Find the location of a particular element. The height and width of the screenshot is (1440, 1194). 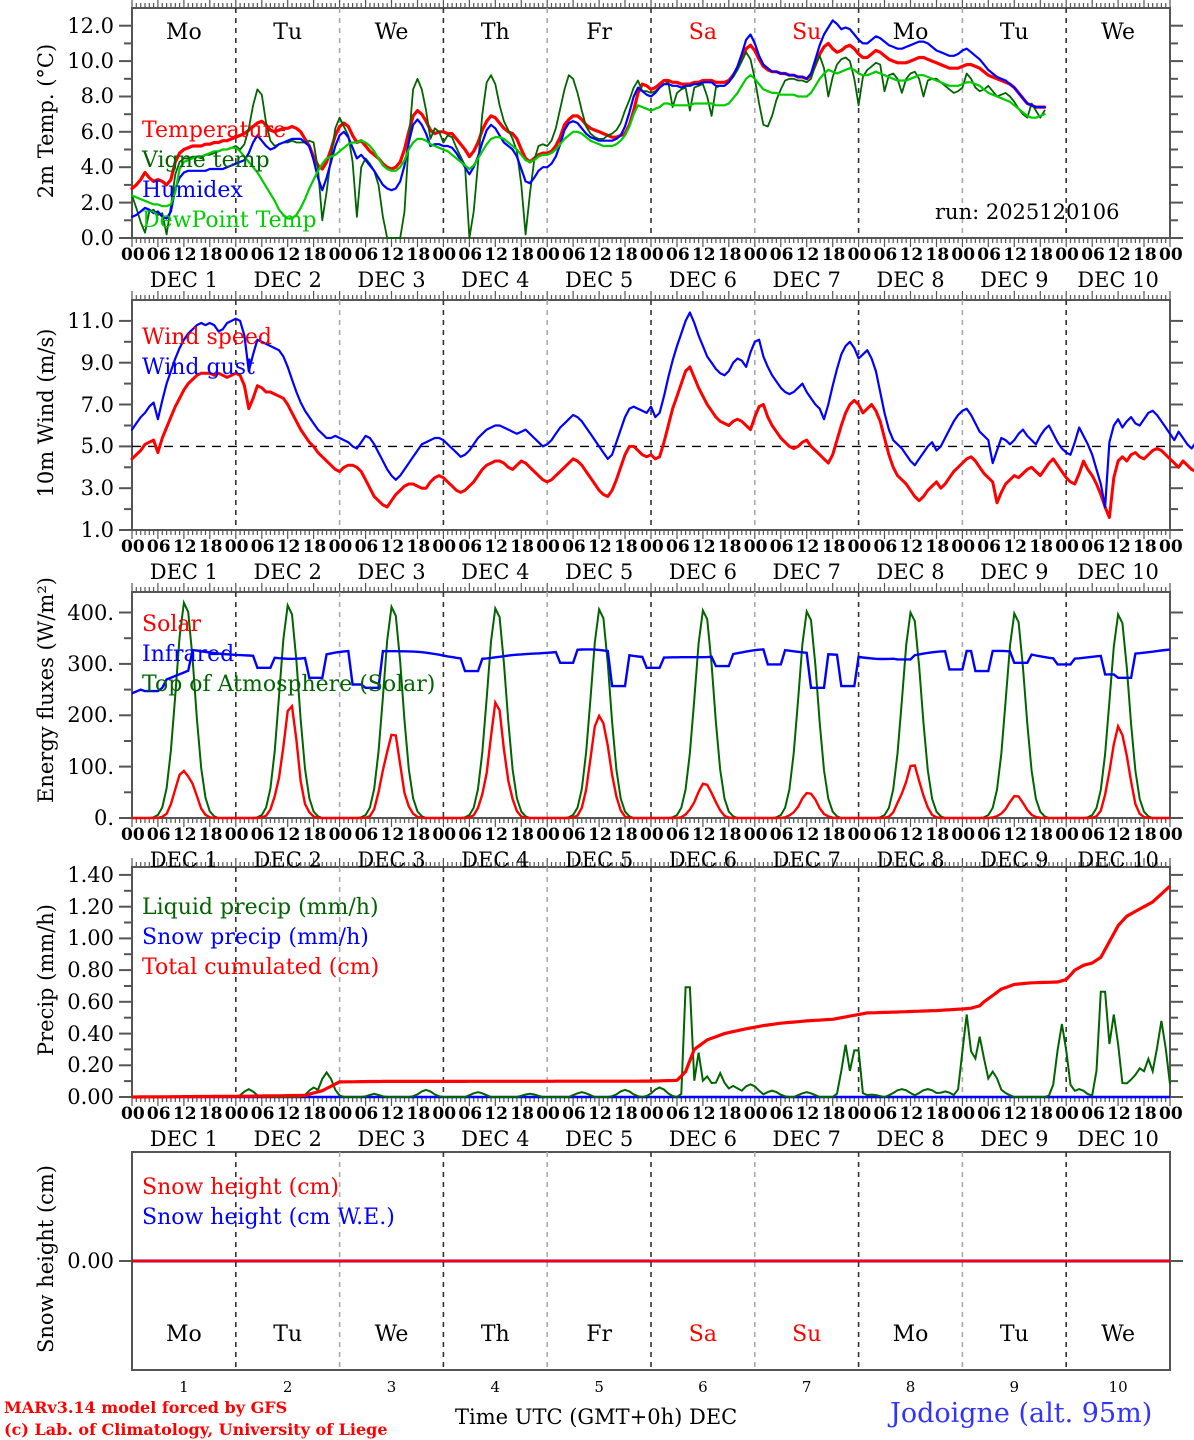

footer-station-name: Jodoigne (alt. 95m) is located at coordinates (1021, 1413).